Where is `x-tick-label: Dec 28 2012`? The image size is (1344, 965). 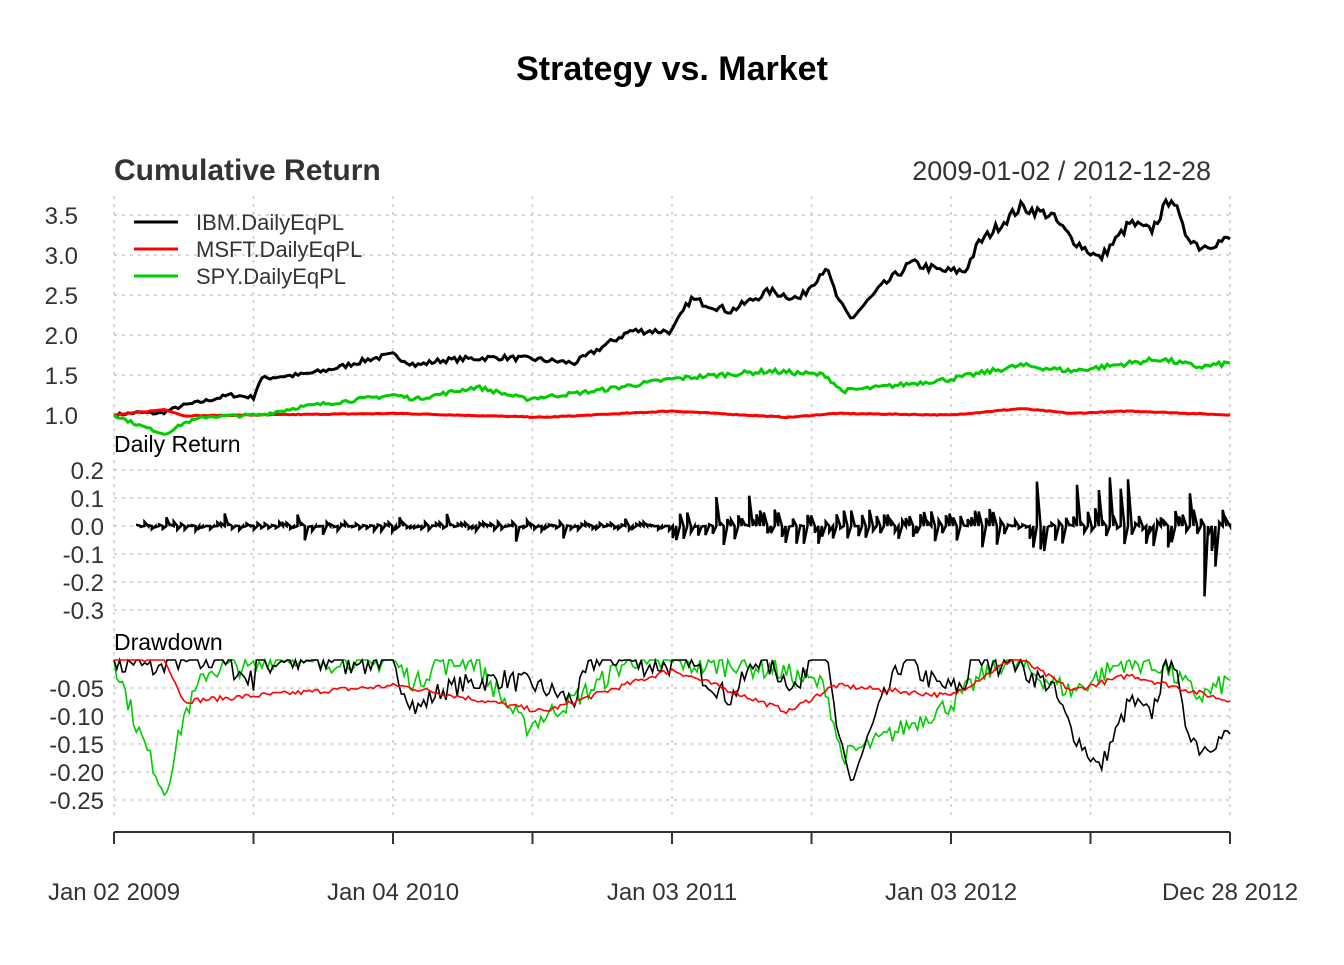 x-tick-label: Dec 28 2012 is located at coordinates (1230, 892).